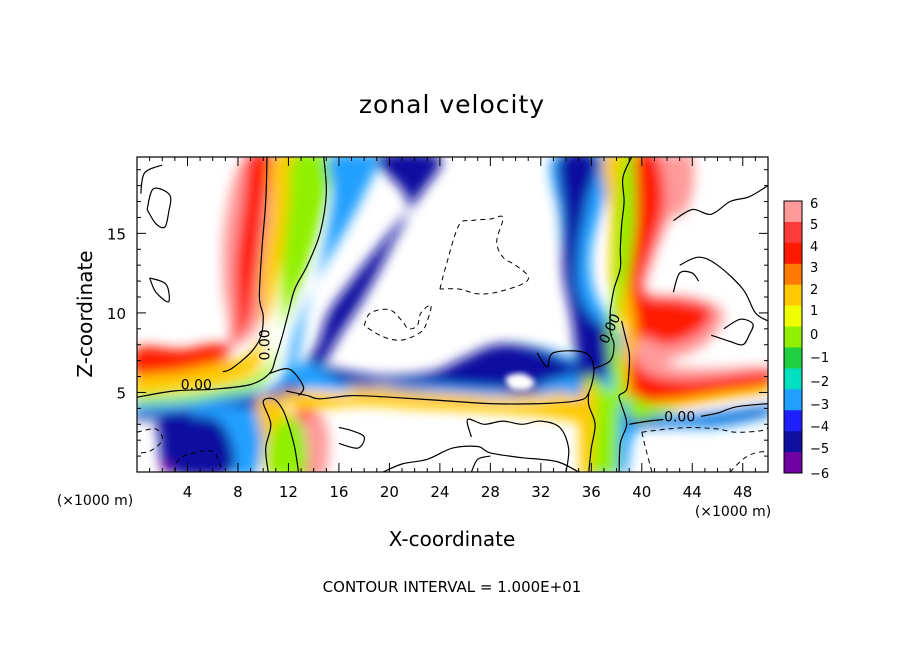  Describe the element at coordinates (116, 234) in the screenshot. I see `y-tick-label: 15` at that location.